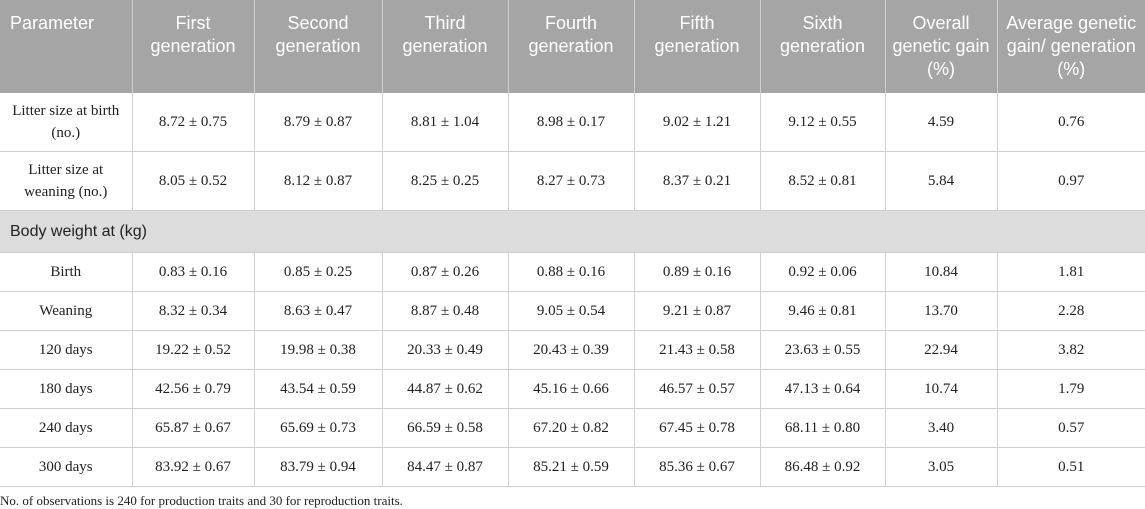 The width and height of the screenshot is (1145, 509). I want to click on table-cell: 8.25 ± 0.25, so click(444, 181).